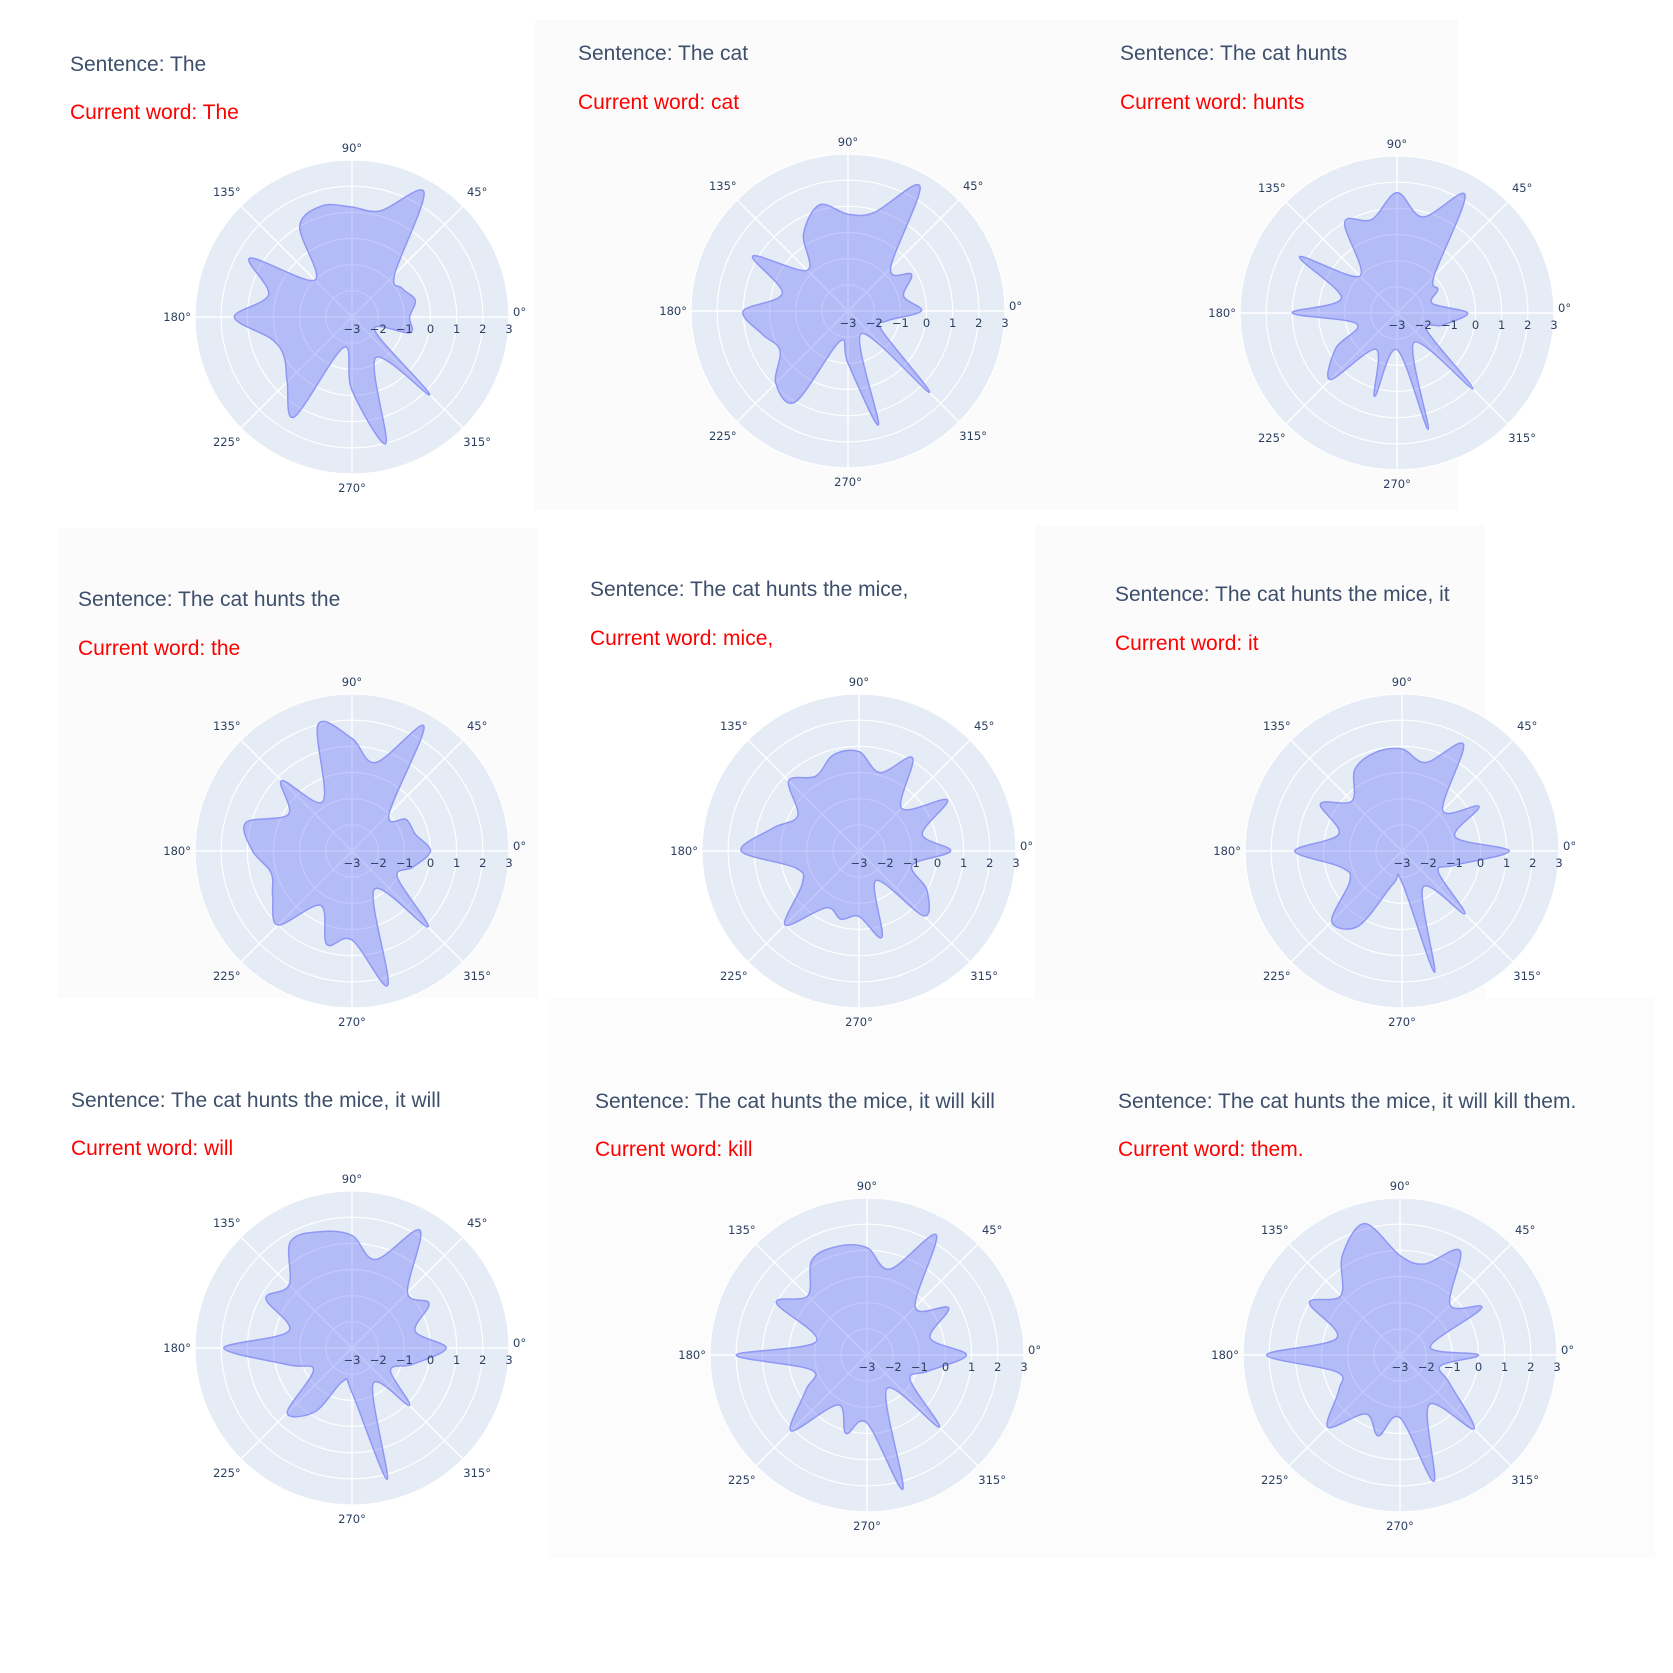  I want to click on polar-chart-3: −3 −2 −1 0 1 2 30° 45° 90° 135° 180° 225° 270° 315°, so click(344, 852).